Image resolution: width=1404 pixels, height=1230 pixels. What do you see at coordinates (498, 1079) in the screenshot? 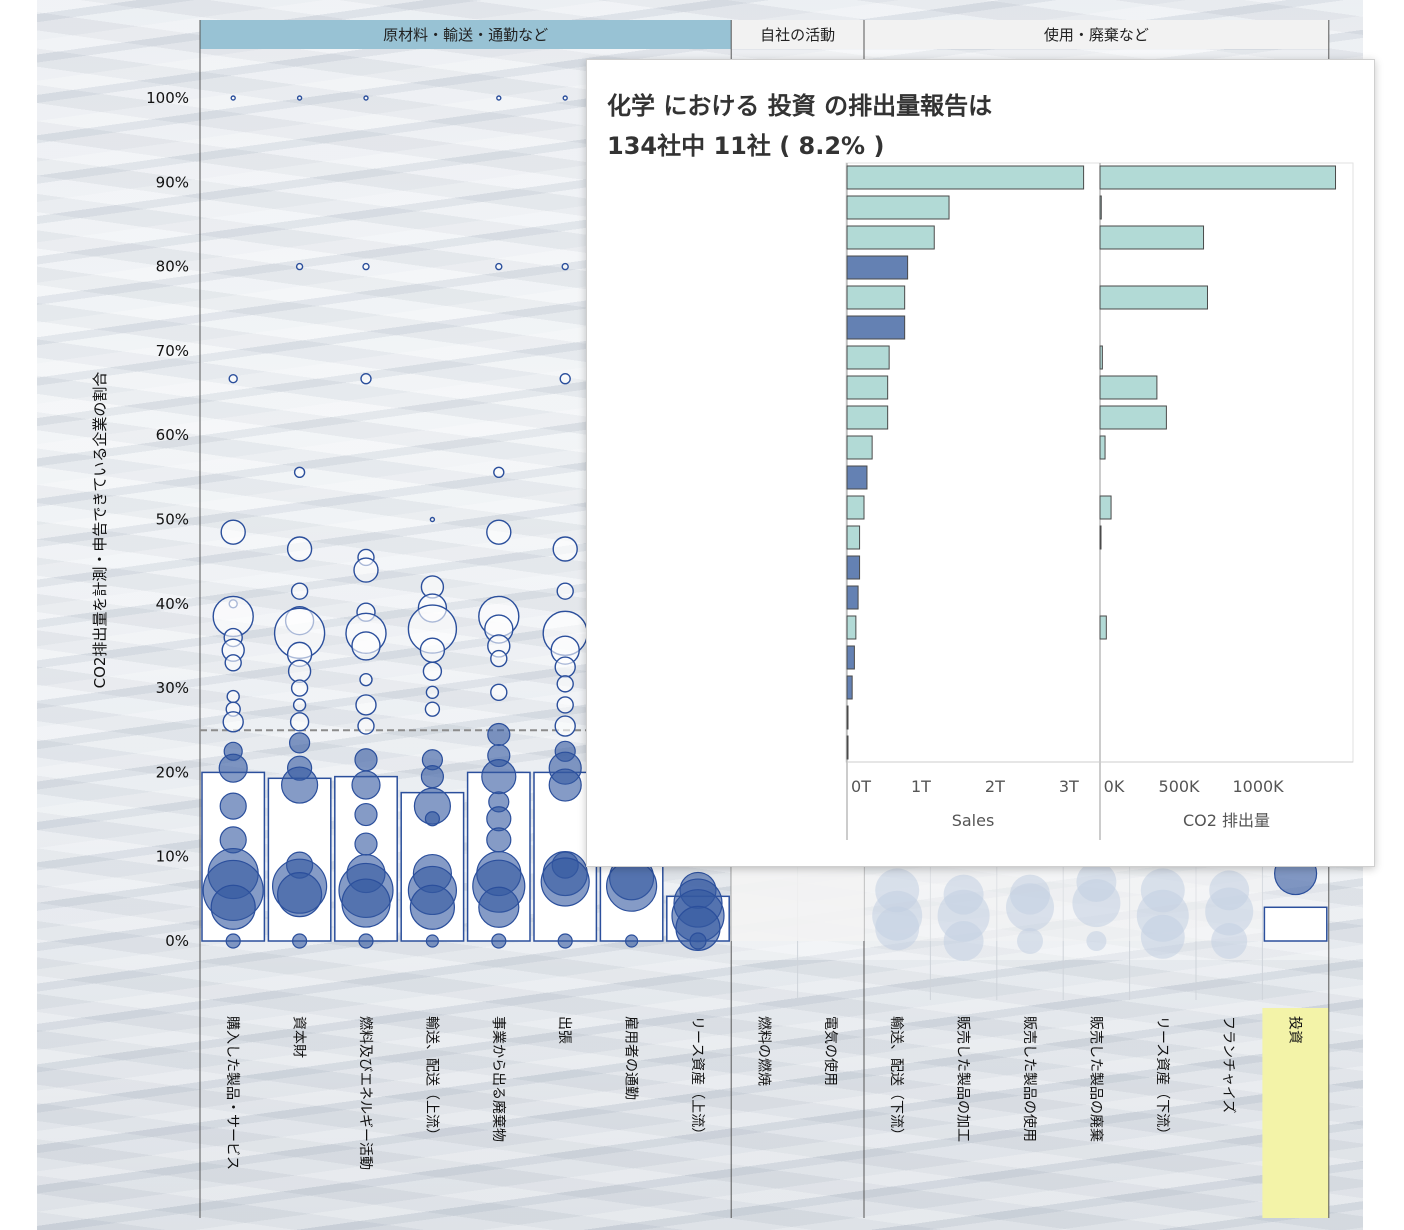
I see `category-label: 事業から出る廃棄物` at bounding box center [498, 1079].